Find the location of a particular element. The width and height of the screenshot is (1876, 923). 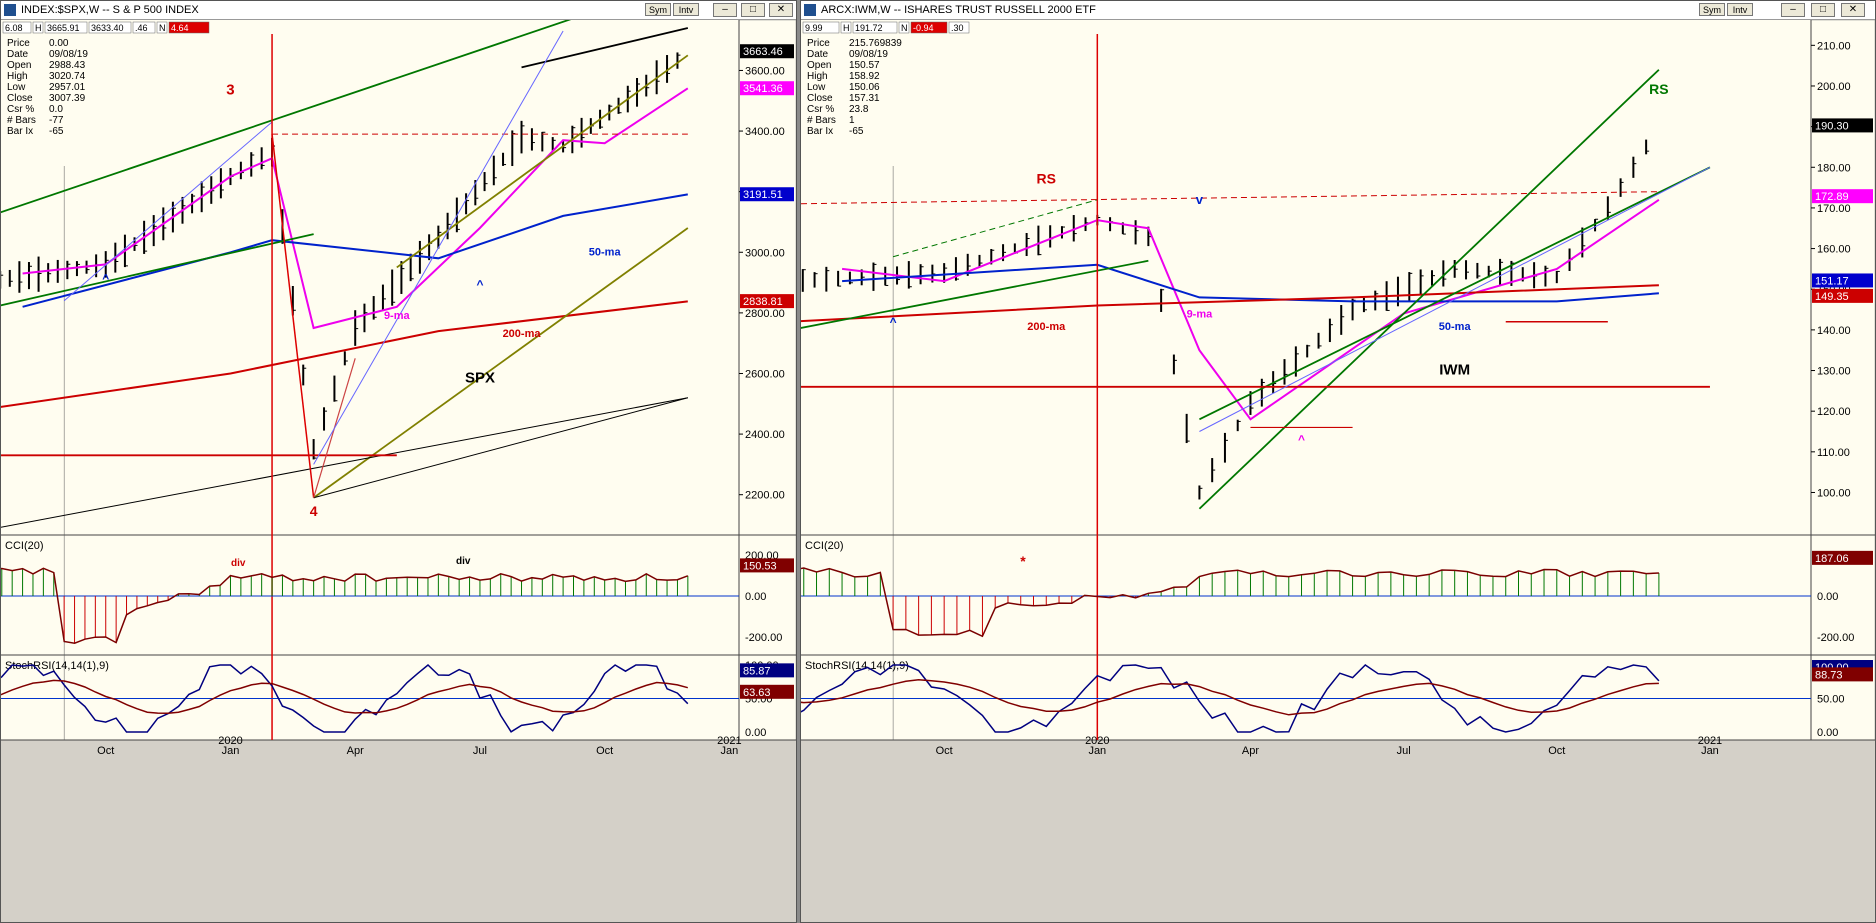

chart-annotation: 9-ma is located at coordinates (397, 316).